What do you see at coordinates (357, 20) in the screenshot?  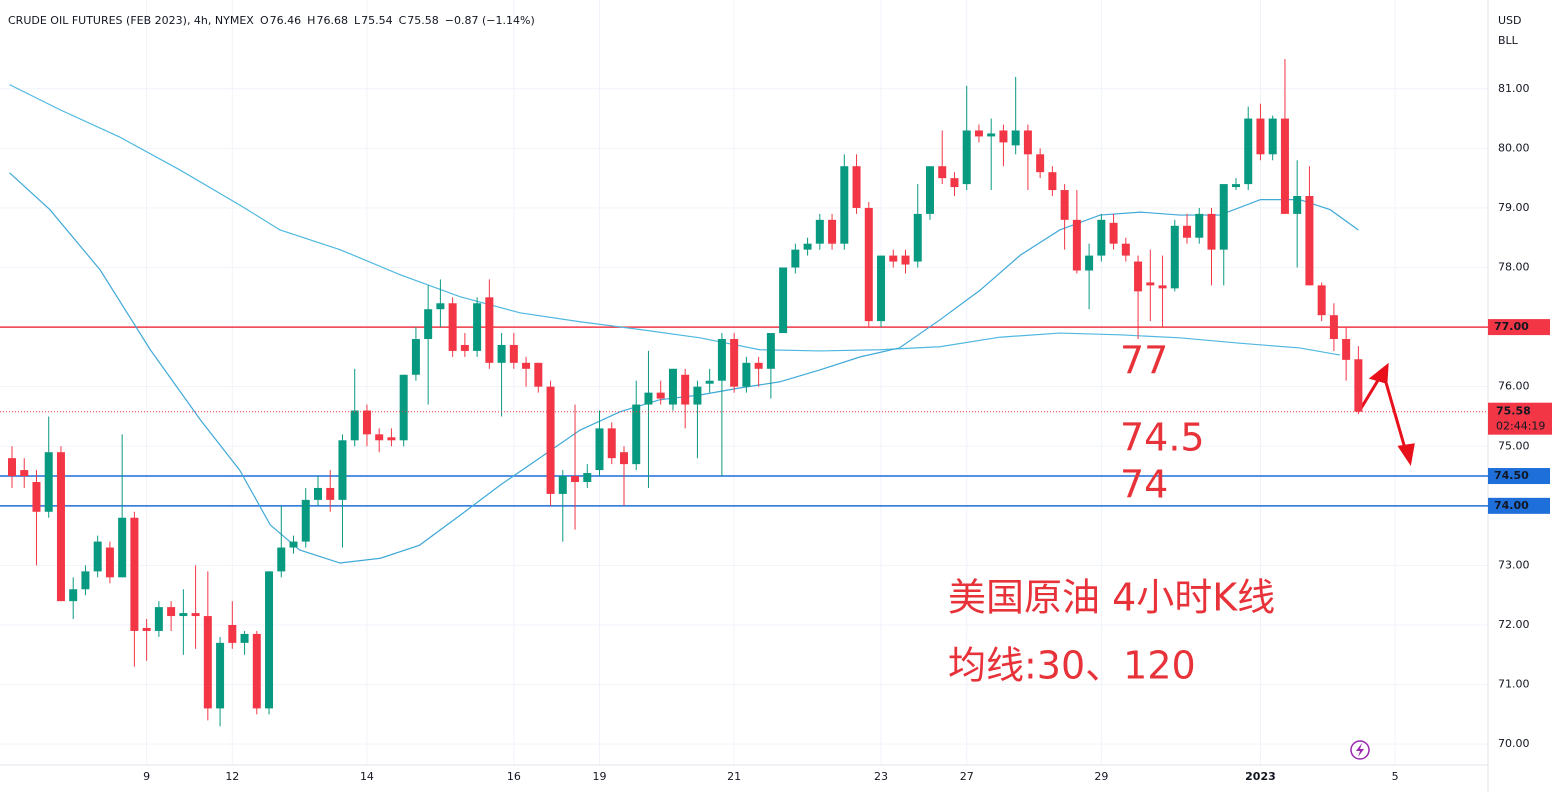 I see `ohlc-key: L` at bounding box center [357, 20].